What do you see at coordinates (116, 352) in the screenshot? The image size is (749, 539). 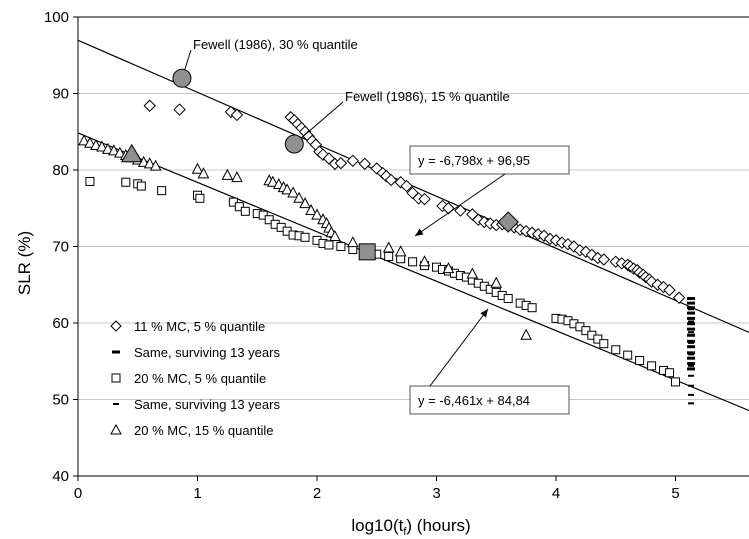 I see `legend-thick-dash-icon` at bounding box center [116, 352].